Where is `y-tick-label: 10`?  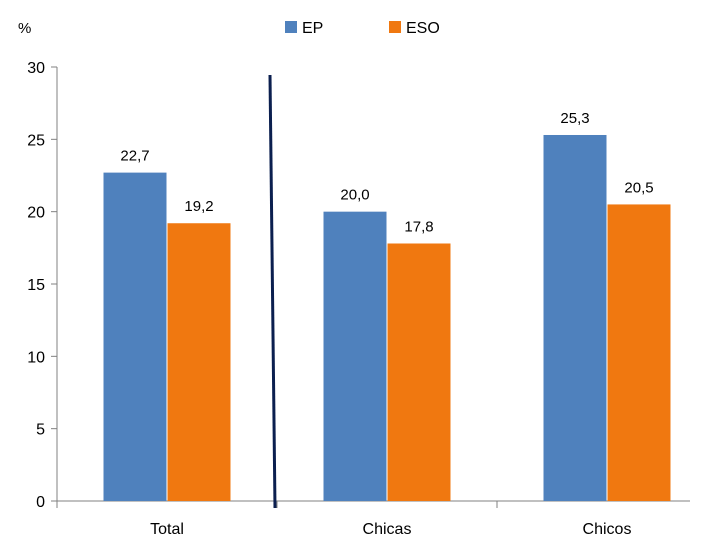
y-tick-label: 10 is located at coordinates (36, 357).